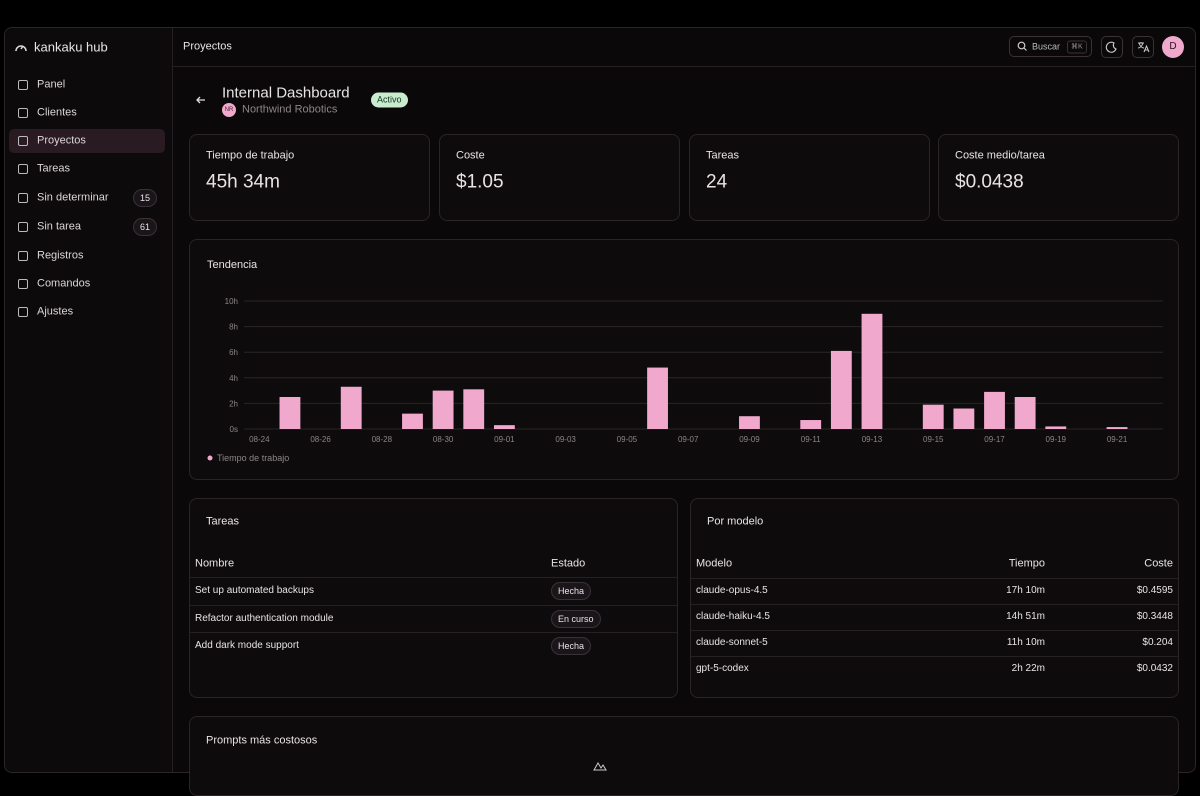 The width and height of the screenshot is (1200, 796). Describe the element at coordinates (250, 155) in the screenshot. I see `stat-label: Tiempo de trabajo` at that location.